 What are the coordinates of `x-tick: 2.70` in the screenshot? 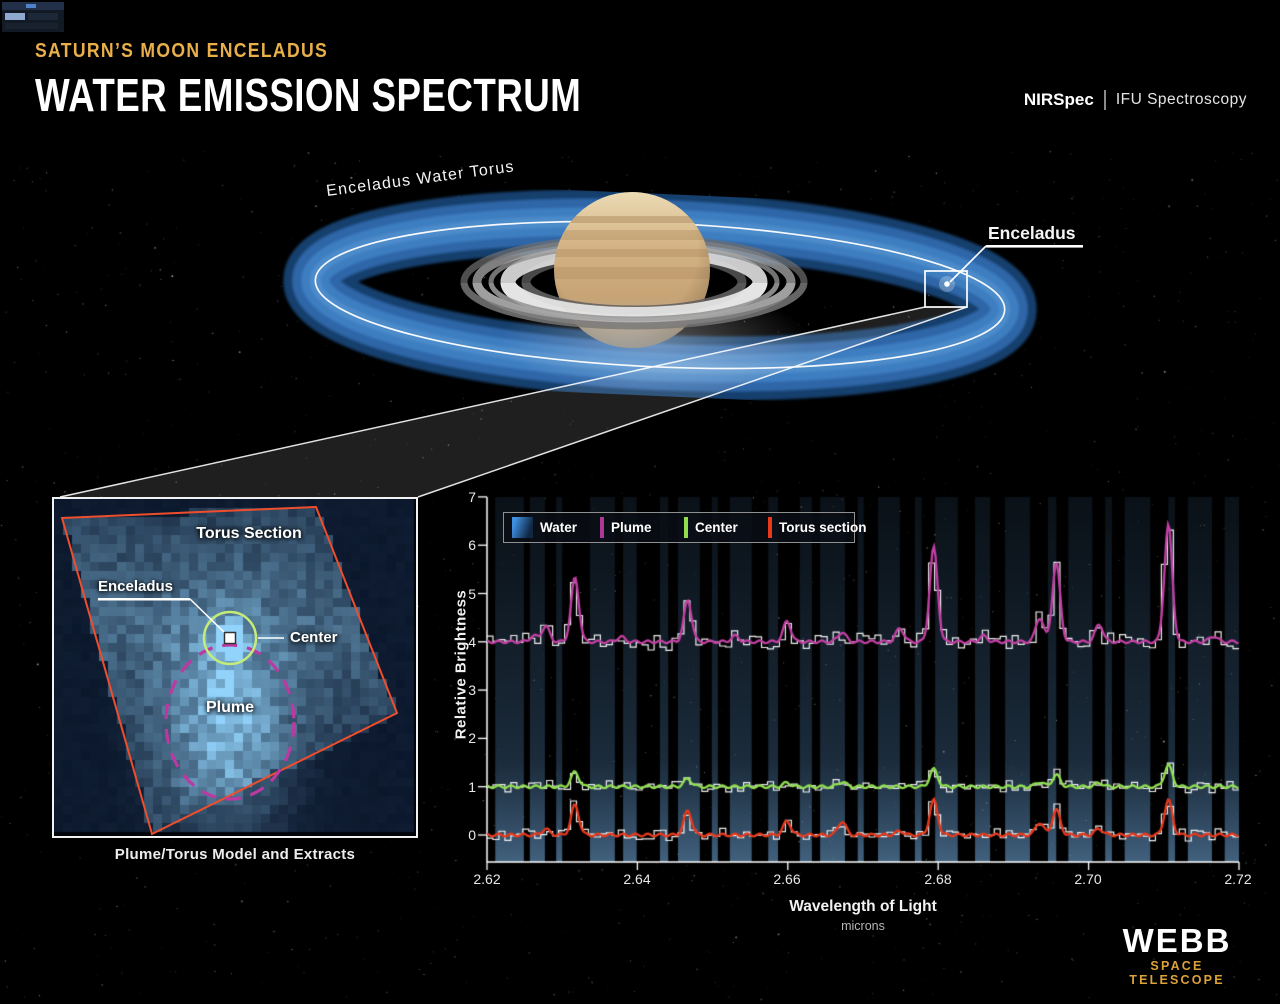 It's located at (1088, 879).